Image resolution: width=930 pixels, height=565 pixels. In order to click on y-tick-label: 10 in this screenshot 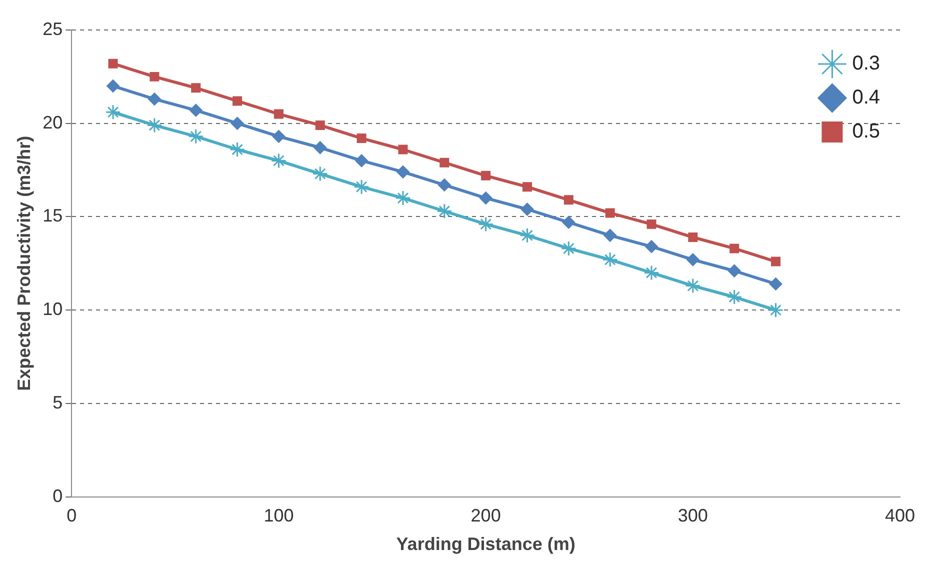, I will do `click(52, 309)`.